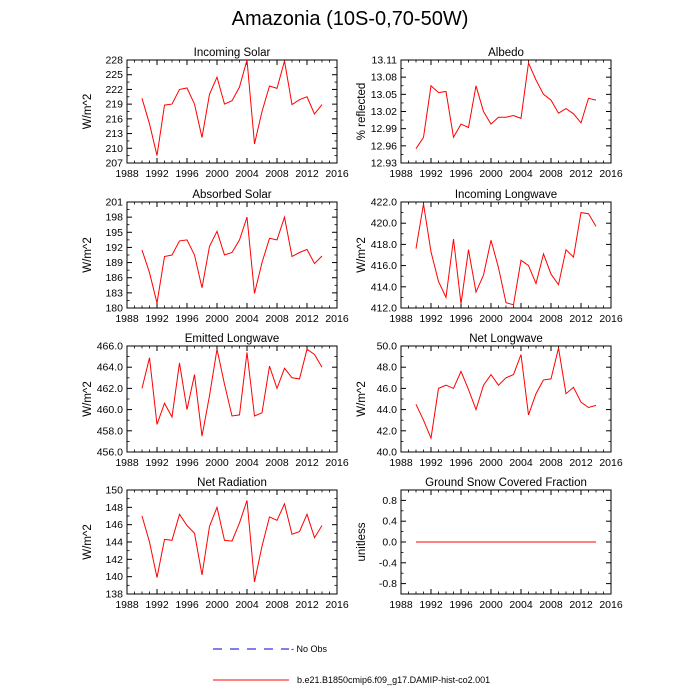 The width and height of the screenshot is (700, 700). Describe the element at coordinates (362, 112) in the screenshot. I see `y-axis-label: % reflected` at that location.